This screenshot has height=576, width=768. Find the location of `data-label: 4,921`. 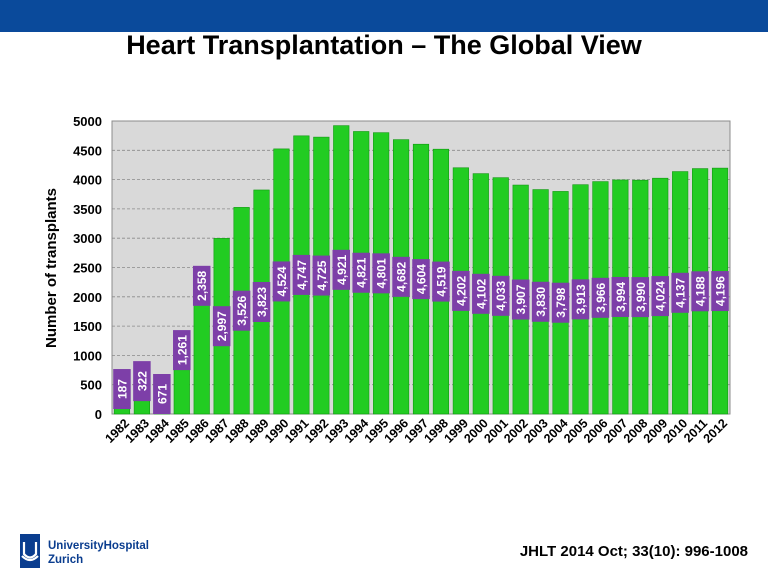

data-label: 4,921 is located at coordinates (342, 269).